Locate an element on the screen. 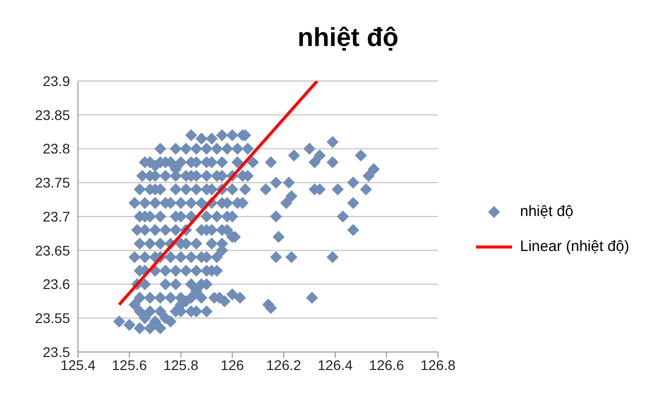 The height and width of the screenshot is (400, 658). y-tick-label: 23.8 is located at coordinates (56, 148).